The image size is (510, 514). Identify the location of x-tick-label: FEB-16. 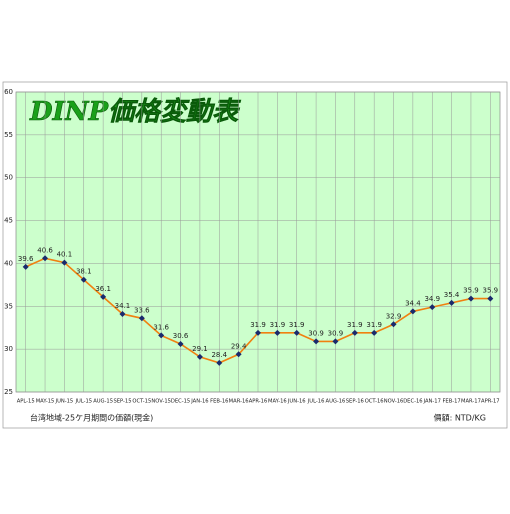
(219, 402).